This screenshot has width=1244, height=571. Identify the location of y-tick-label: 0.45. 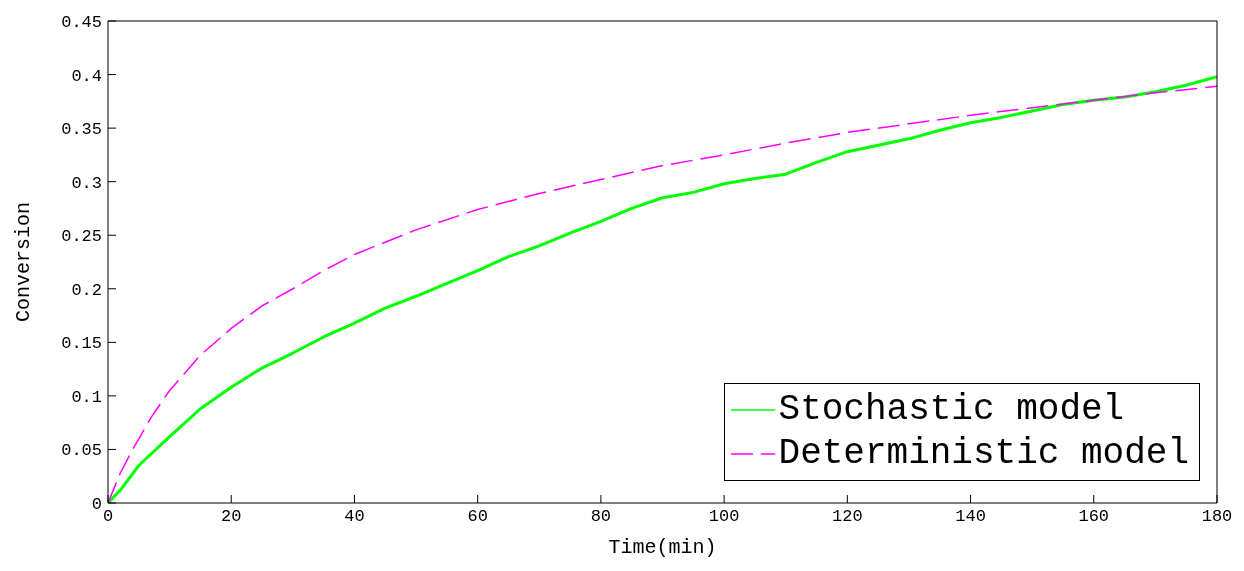
(81, 23).